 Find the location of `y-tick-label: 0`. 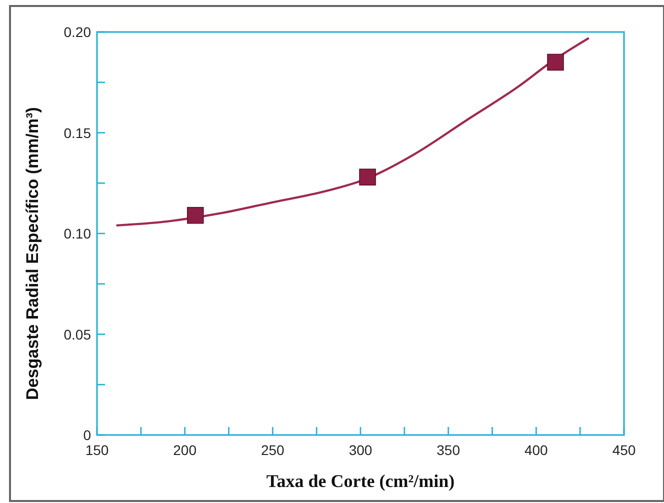

y-tick-label: 0 is located at coordinates (87, 435).